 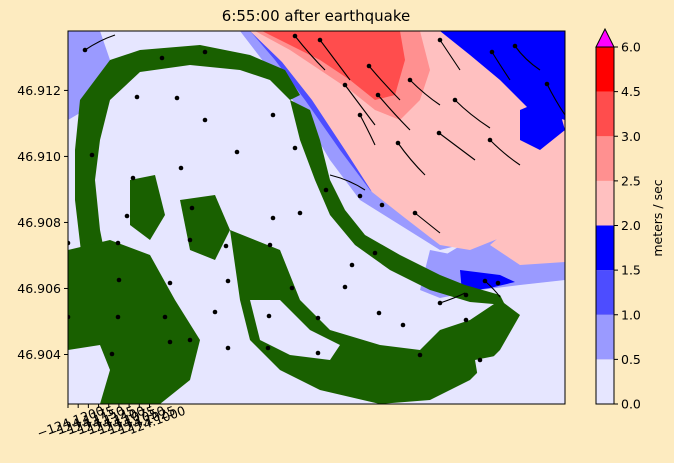 What do you see at coordinates (89, 75) in the screenshot?
I see `west-band` at bounding box center [89, 75].